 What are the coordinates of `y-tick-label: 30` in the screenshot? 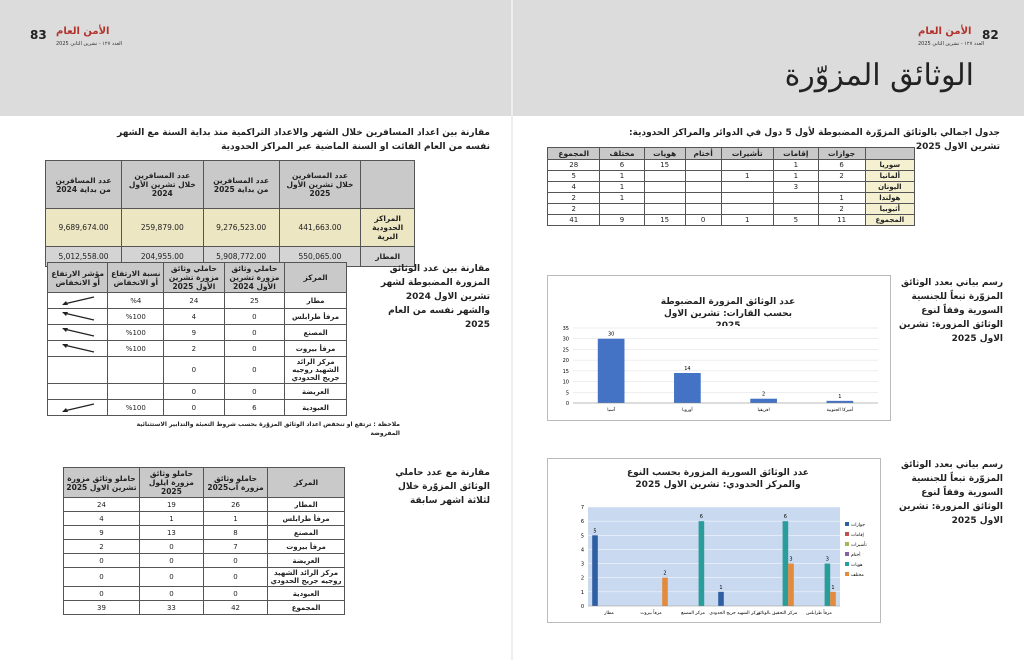 It's located at (566, 340).